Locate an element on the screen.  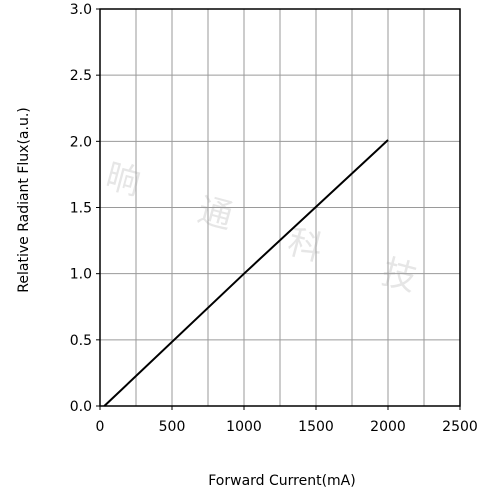
x-tick-label: 2000 is located at coordinates (388, 427).